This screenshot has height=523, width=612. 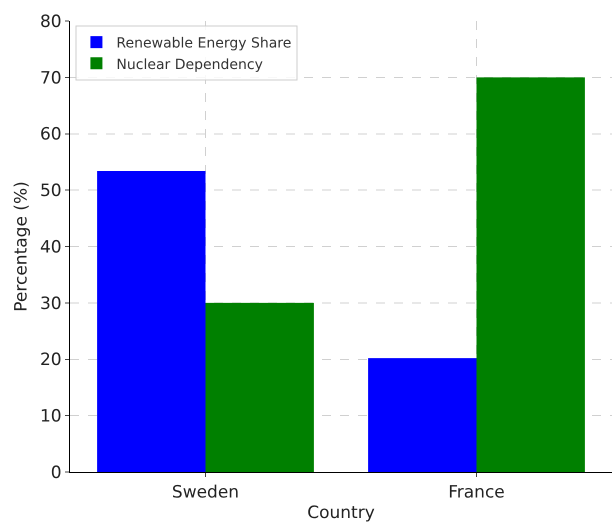 What do you see at coordinates (51, 247) in the screenshot?
I see `y-tick-label: 40` at bounding box center [51, 247].